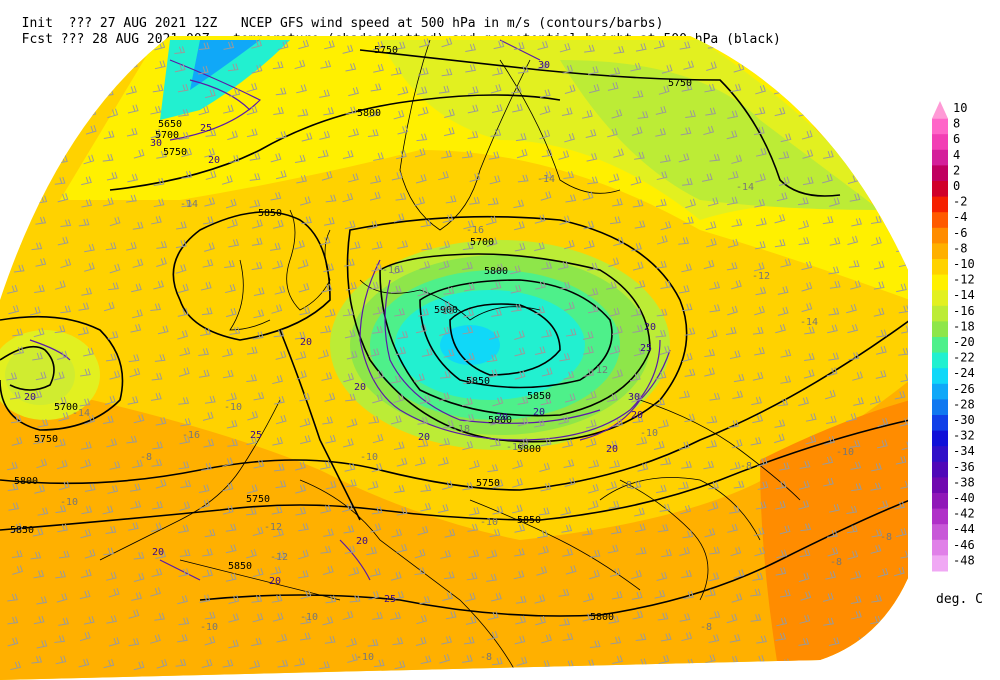  Describe the element at coordinates (119, 23) in the screenshot. I see `init-time: Init ??? 27 AUG 2021 12Z` at that location.